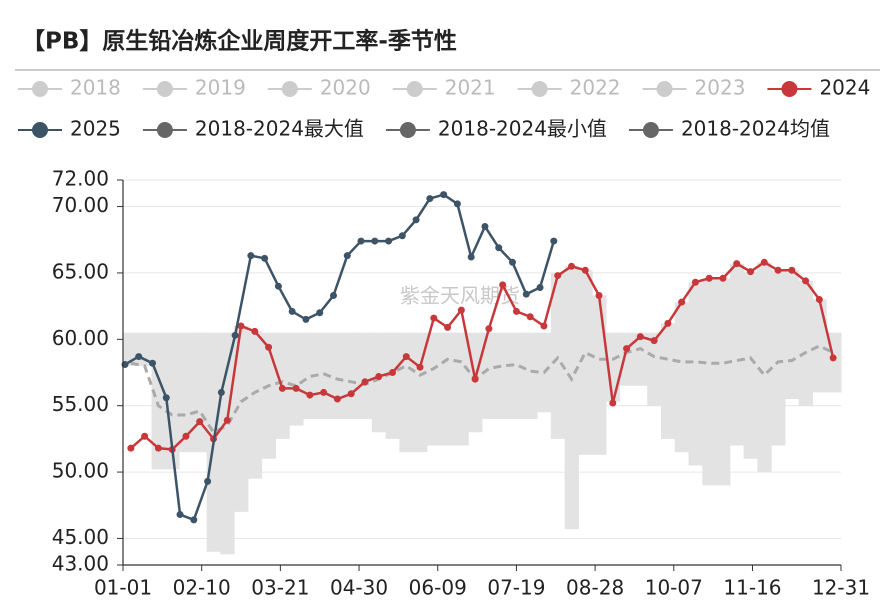  I want to click on legend-item: 2025, so click(69, 129).